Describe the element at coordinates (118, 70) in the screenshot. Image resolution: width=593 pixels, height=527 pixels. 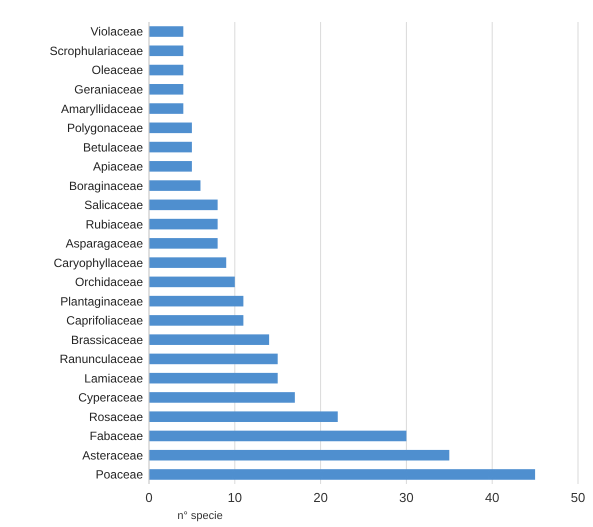
I see `y-tick-label: Oleaceae` at that location.